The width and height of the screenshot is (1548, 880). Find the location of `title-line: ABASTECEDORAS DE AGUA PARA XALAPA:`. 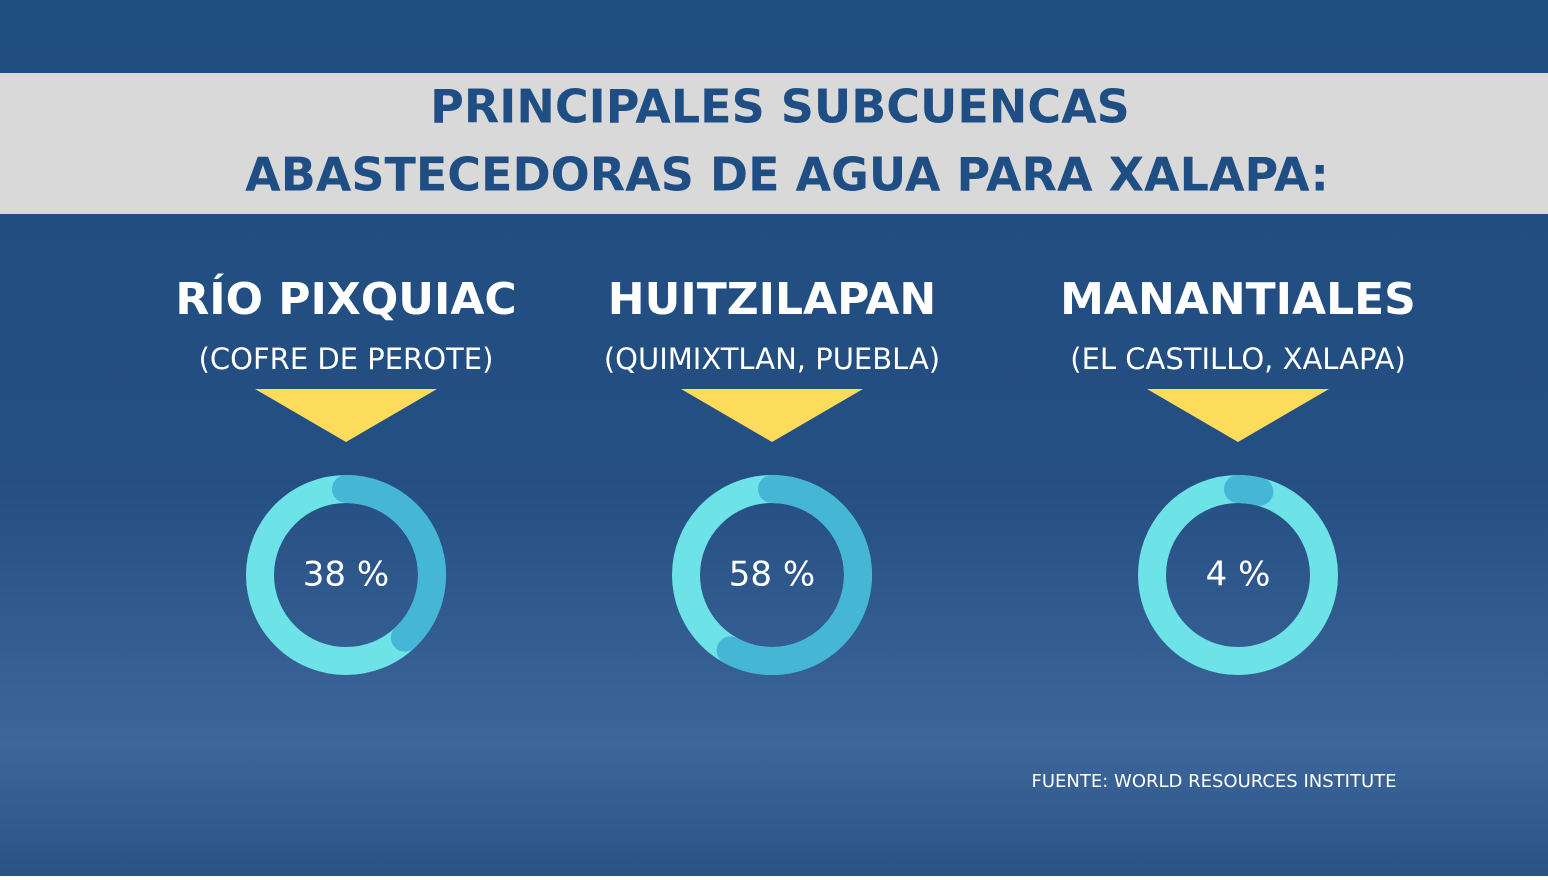

title-line: ABASTECEDORAS DE AGUA PARA XALAPA: is located at coordinates (787, 175).